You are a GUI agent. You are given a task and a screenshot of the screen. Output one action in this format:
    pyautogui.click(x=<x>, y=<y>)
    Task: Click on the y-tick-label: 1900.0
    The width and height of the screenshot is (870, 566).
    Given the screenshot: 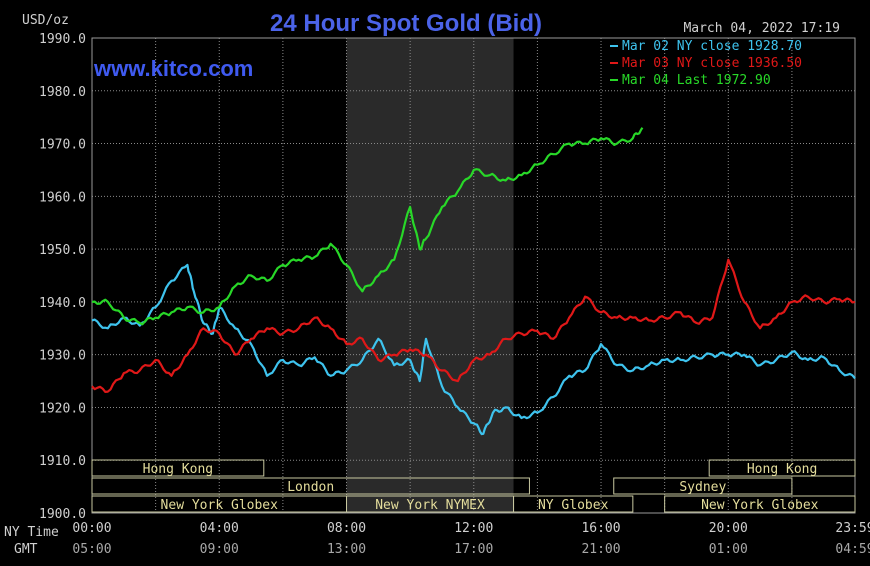 What is the action you would take?
    pyautogui.click(x=62, y=514)
    